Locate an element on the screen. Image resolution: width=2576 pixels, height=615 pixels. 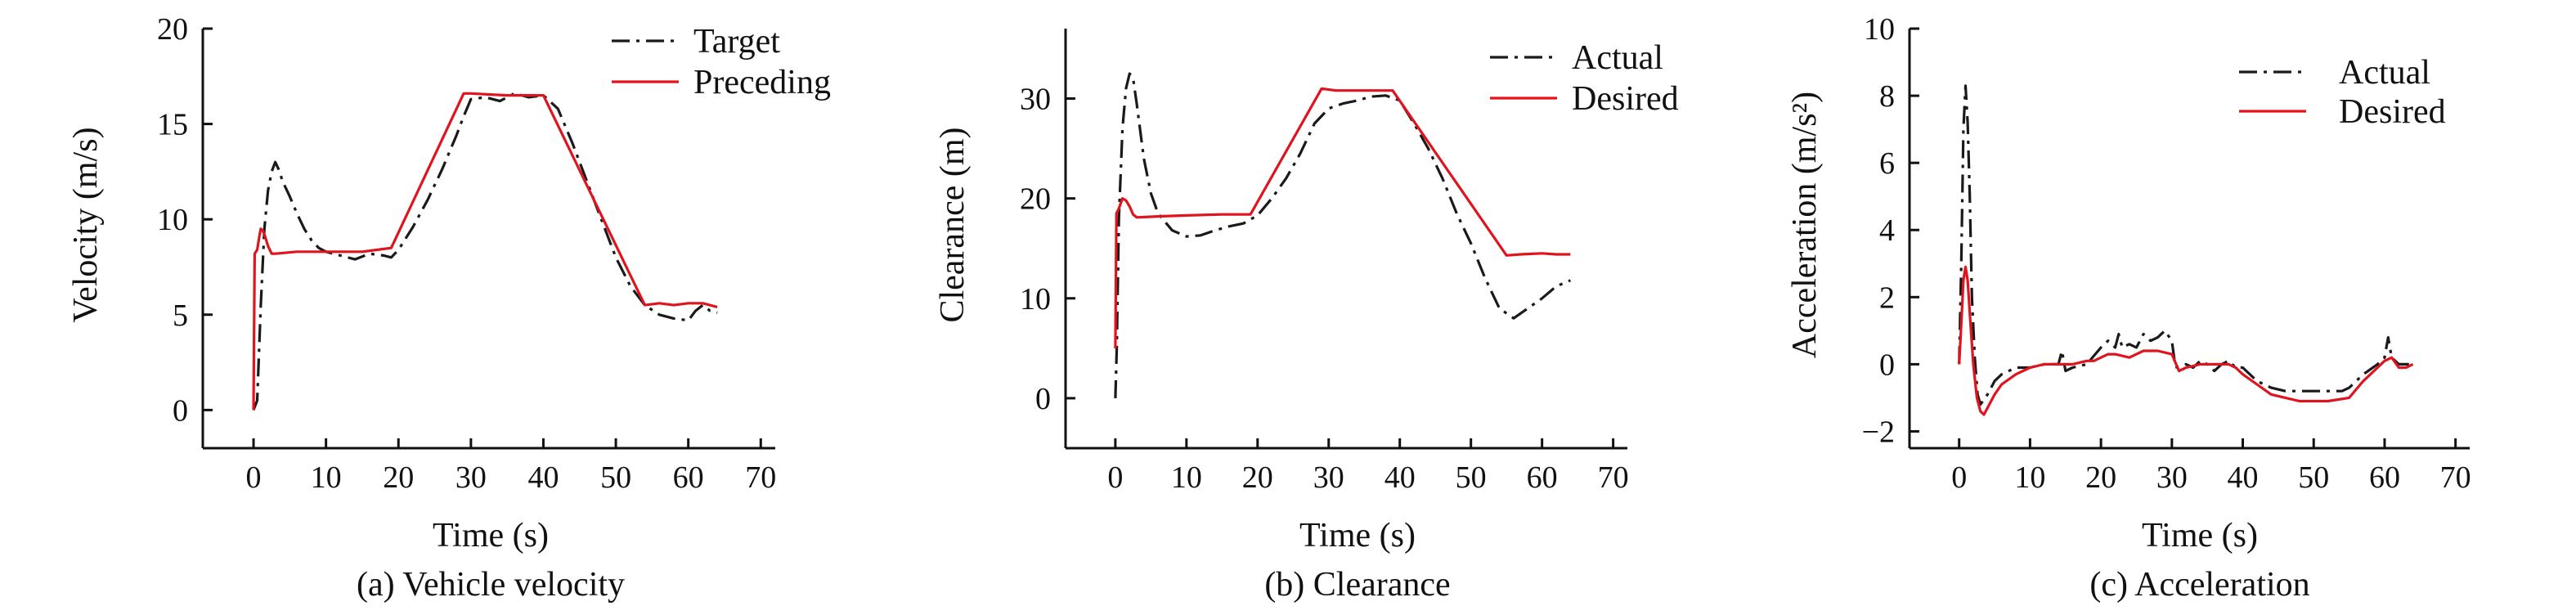
series-line-preceding is located at coordinates (485, 251).